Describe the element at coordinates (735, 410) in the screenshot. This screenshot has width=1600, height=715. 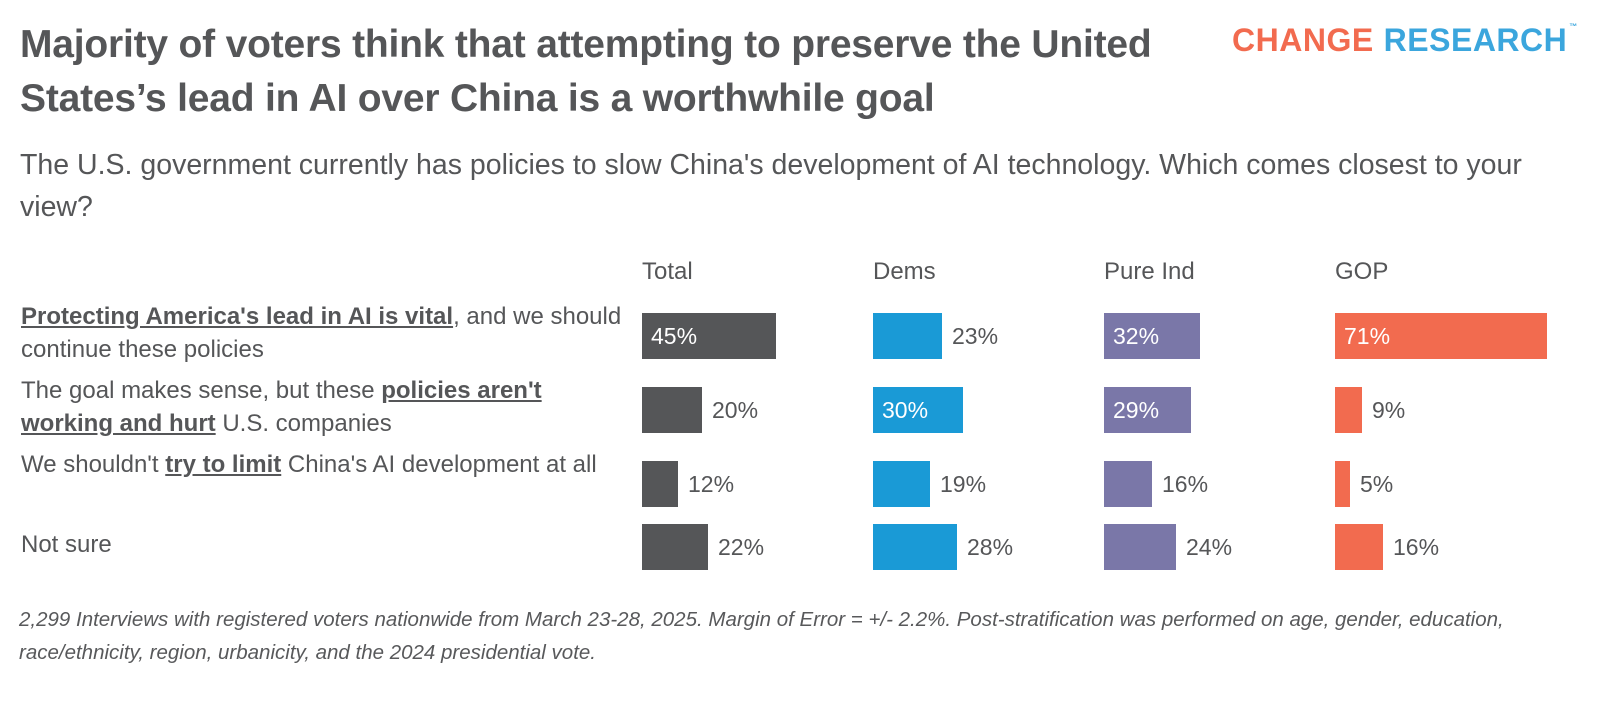
I see `data-label-total-row-2: 20%` at that location.